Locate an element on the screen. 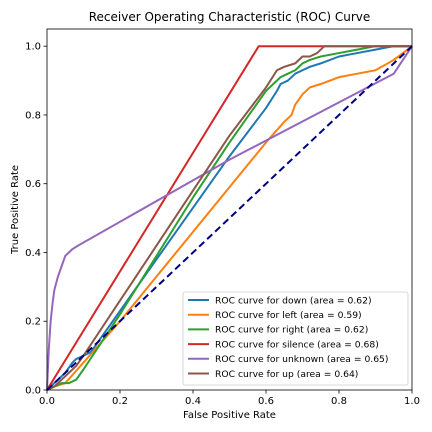 This screenshot has width=432, height=432. x-tick-label: 0.8 is located at coordinates (339, 401).